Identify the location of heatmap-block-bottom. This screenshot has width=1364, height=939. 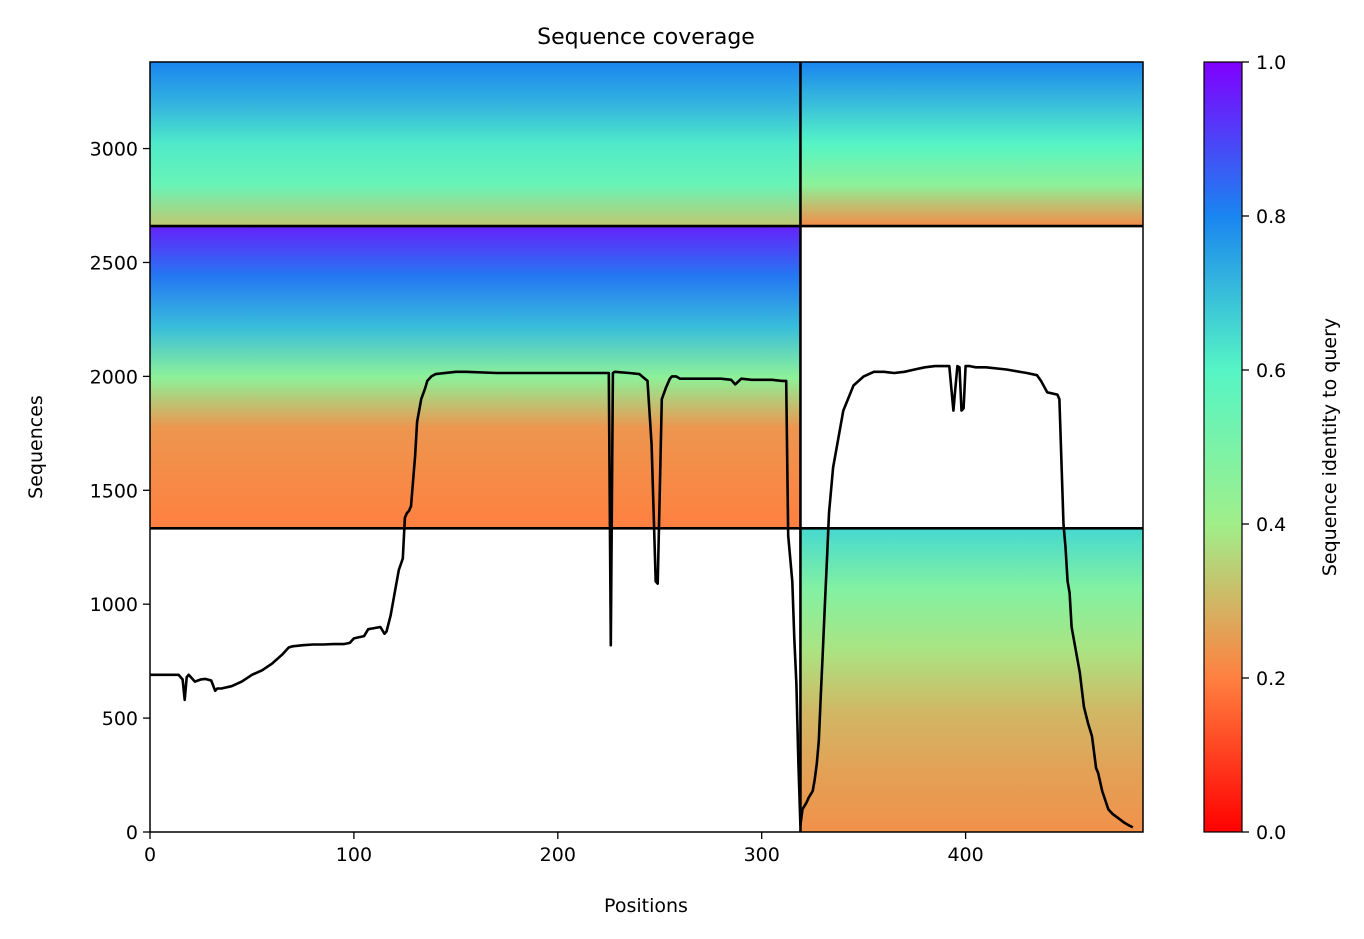
(971, 680).